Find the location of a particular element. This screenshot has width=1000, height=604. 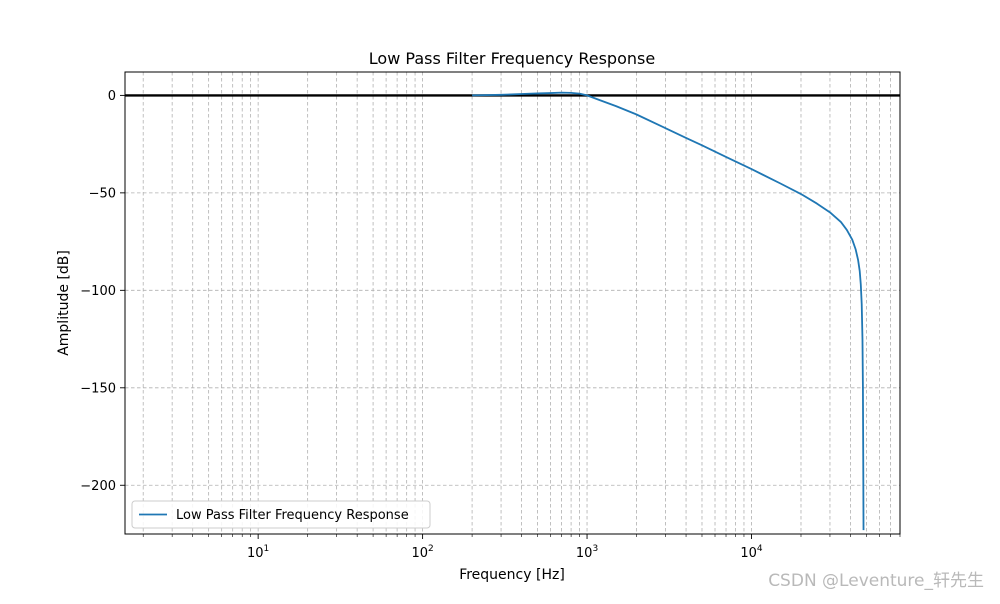

x-tick-label: 10¹ is located at coordinates (258, 552).